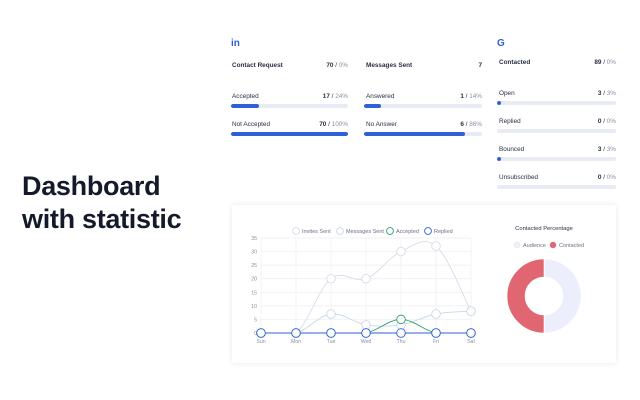 The width and height of the screenshot is (640, 400). What do you see at coordinates (331, 342) in the screenshot?
I see `x-tick-label: Tue` at bounding box center [331, 342].